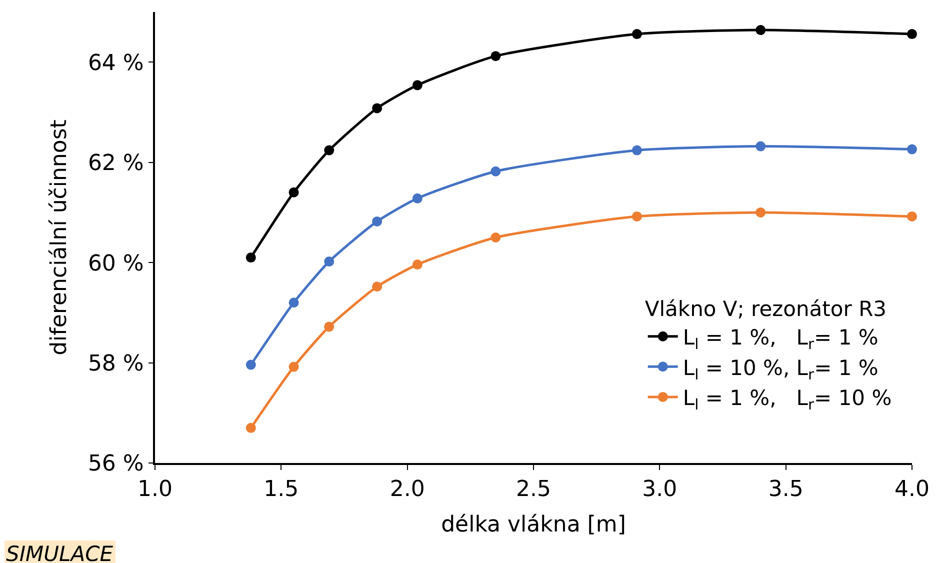 Image resolution: width=952 pixels, height=563 pixels. What do you see at coordinates (59, 237) in the screenshot?
I see `y-axis-title: diferenciální účinnost` at bounding box center [59, 237].